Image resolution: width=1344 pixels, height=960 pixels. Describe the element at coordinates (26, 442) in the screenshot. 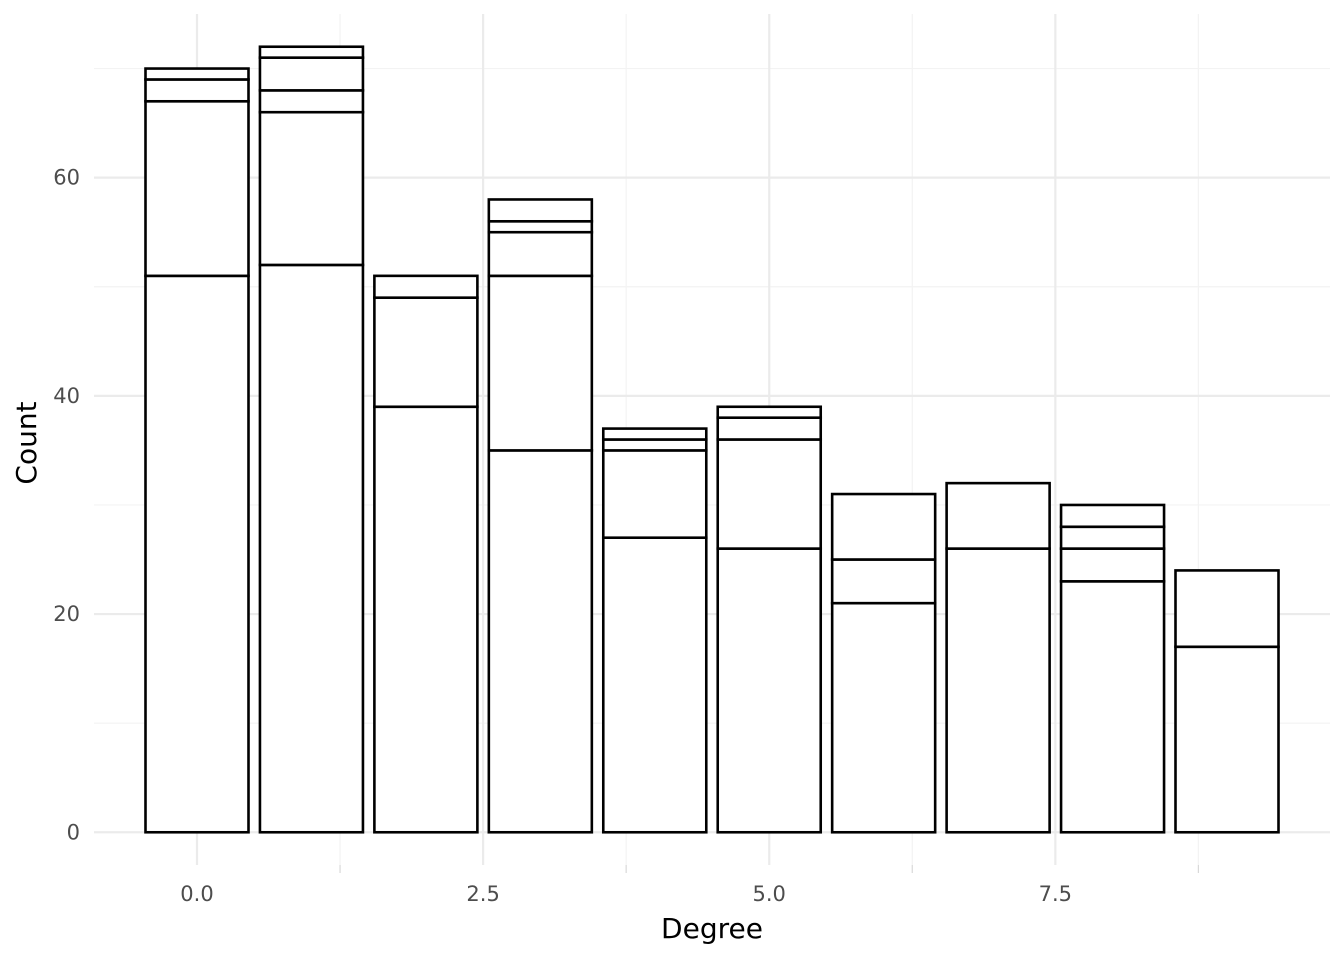

I see `y-axis-title: Count` at that location.